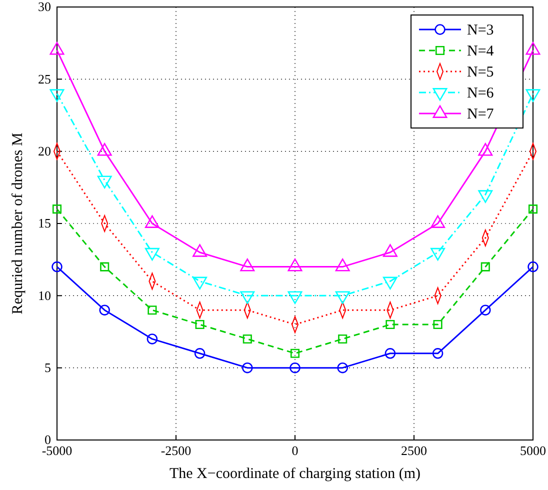 This screenshot has height=490, width=548. I want to click on legend-label: N=6, so click(480, 94).